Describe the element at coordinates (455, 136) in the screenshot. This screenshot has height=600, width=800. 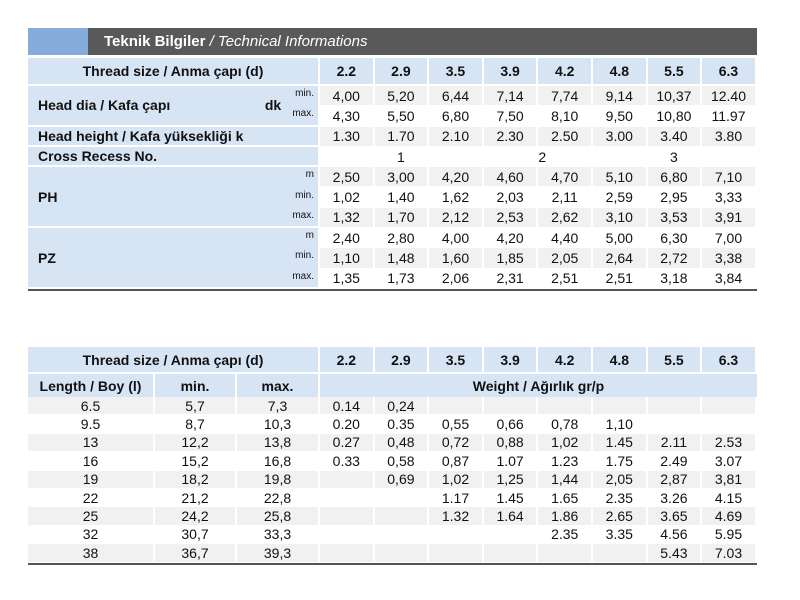
I see `cell: 2.10` at that location.